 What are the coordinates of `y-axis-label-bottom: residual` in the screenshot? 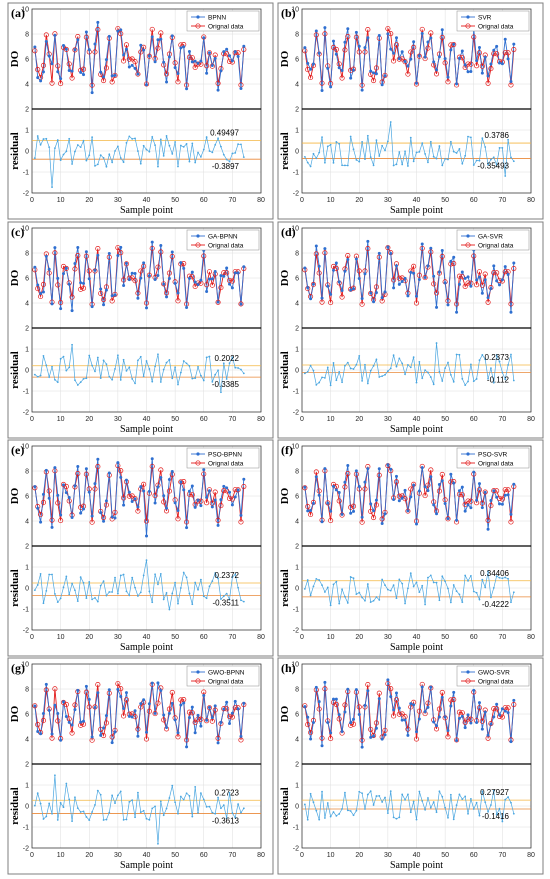 It's located at (285, 588).